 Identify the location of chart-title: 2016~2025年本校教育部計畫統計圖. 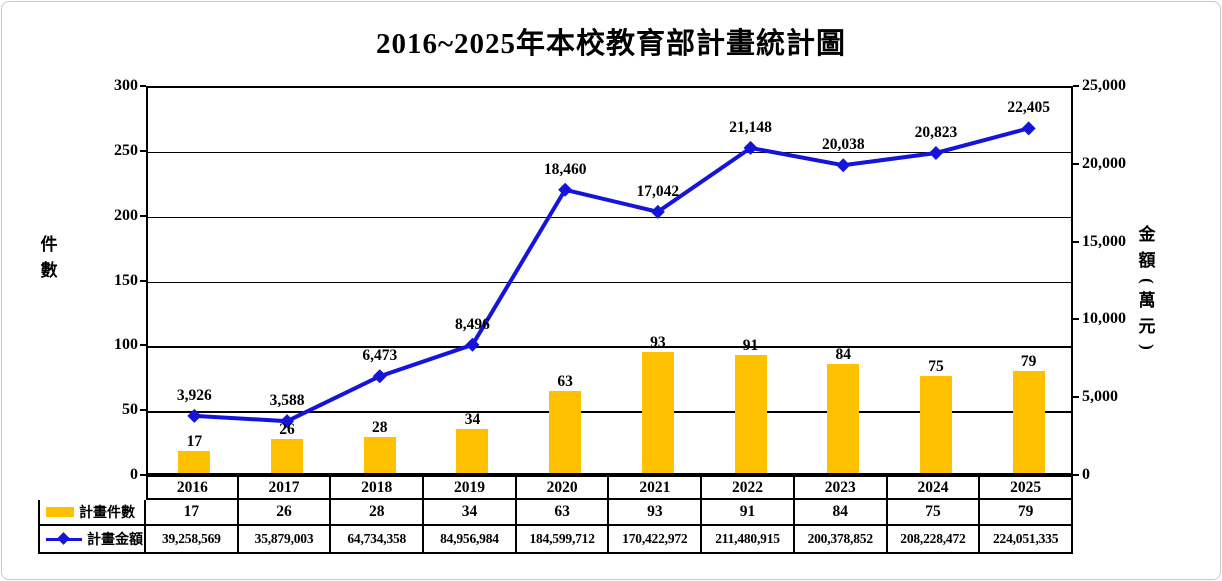
(611, 44).